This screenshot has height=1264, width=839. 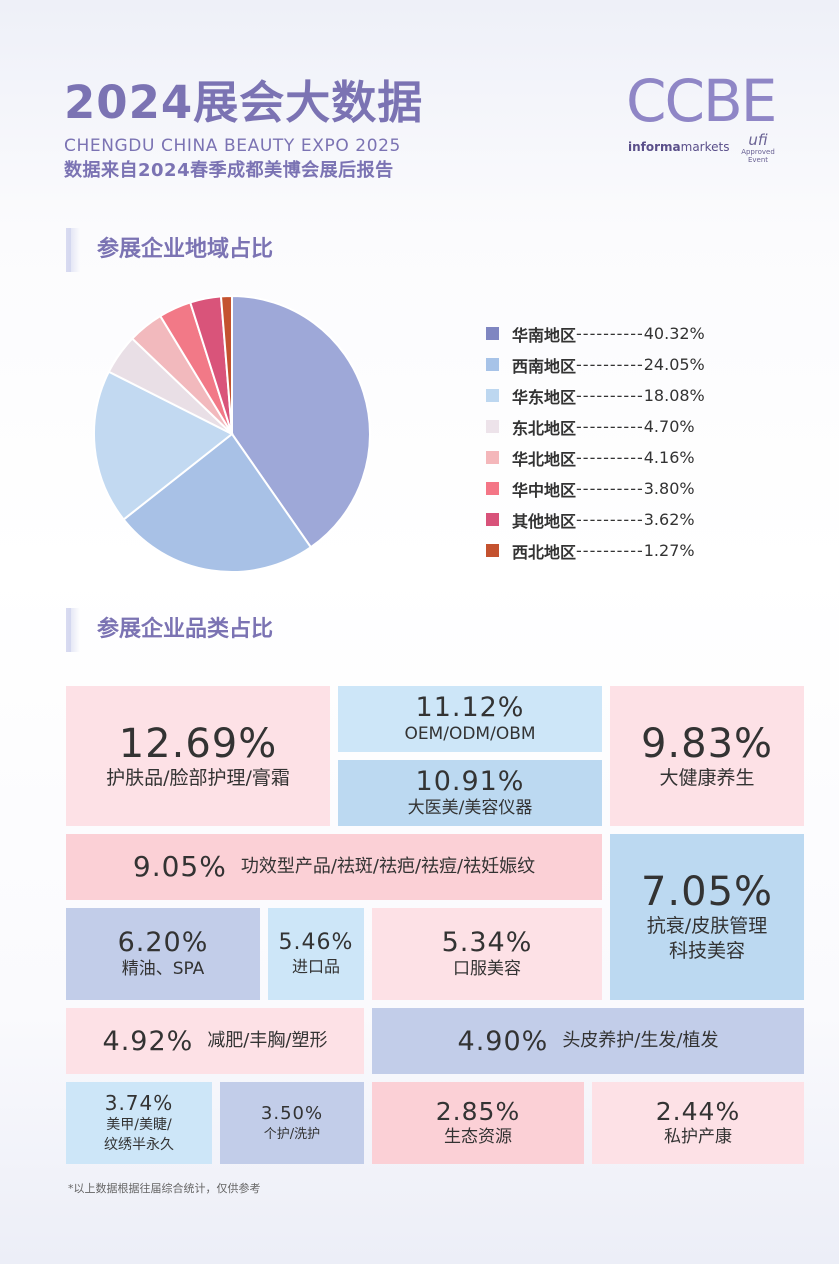 I want to click on legend-item-2: 华东地区 ---------- 18.08%, so click(x=595, y=395).